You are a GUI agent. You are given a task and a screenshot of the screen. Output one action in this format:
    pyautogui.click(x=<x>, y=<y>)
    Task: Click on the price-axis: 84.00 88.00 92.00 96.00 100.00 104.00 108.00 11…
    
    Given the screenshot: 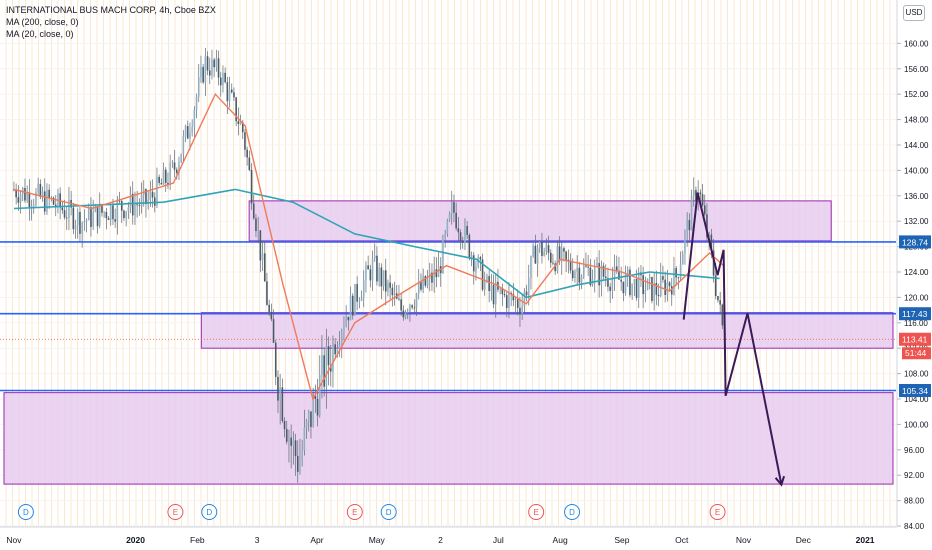 What is the action you would take?
    pyautogui.click(x=913, y=285)
    